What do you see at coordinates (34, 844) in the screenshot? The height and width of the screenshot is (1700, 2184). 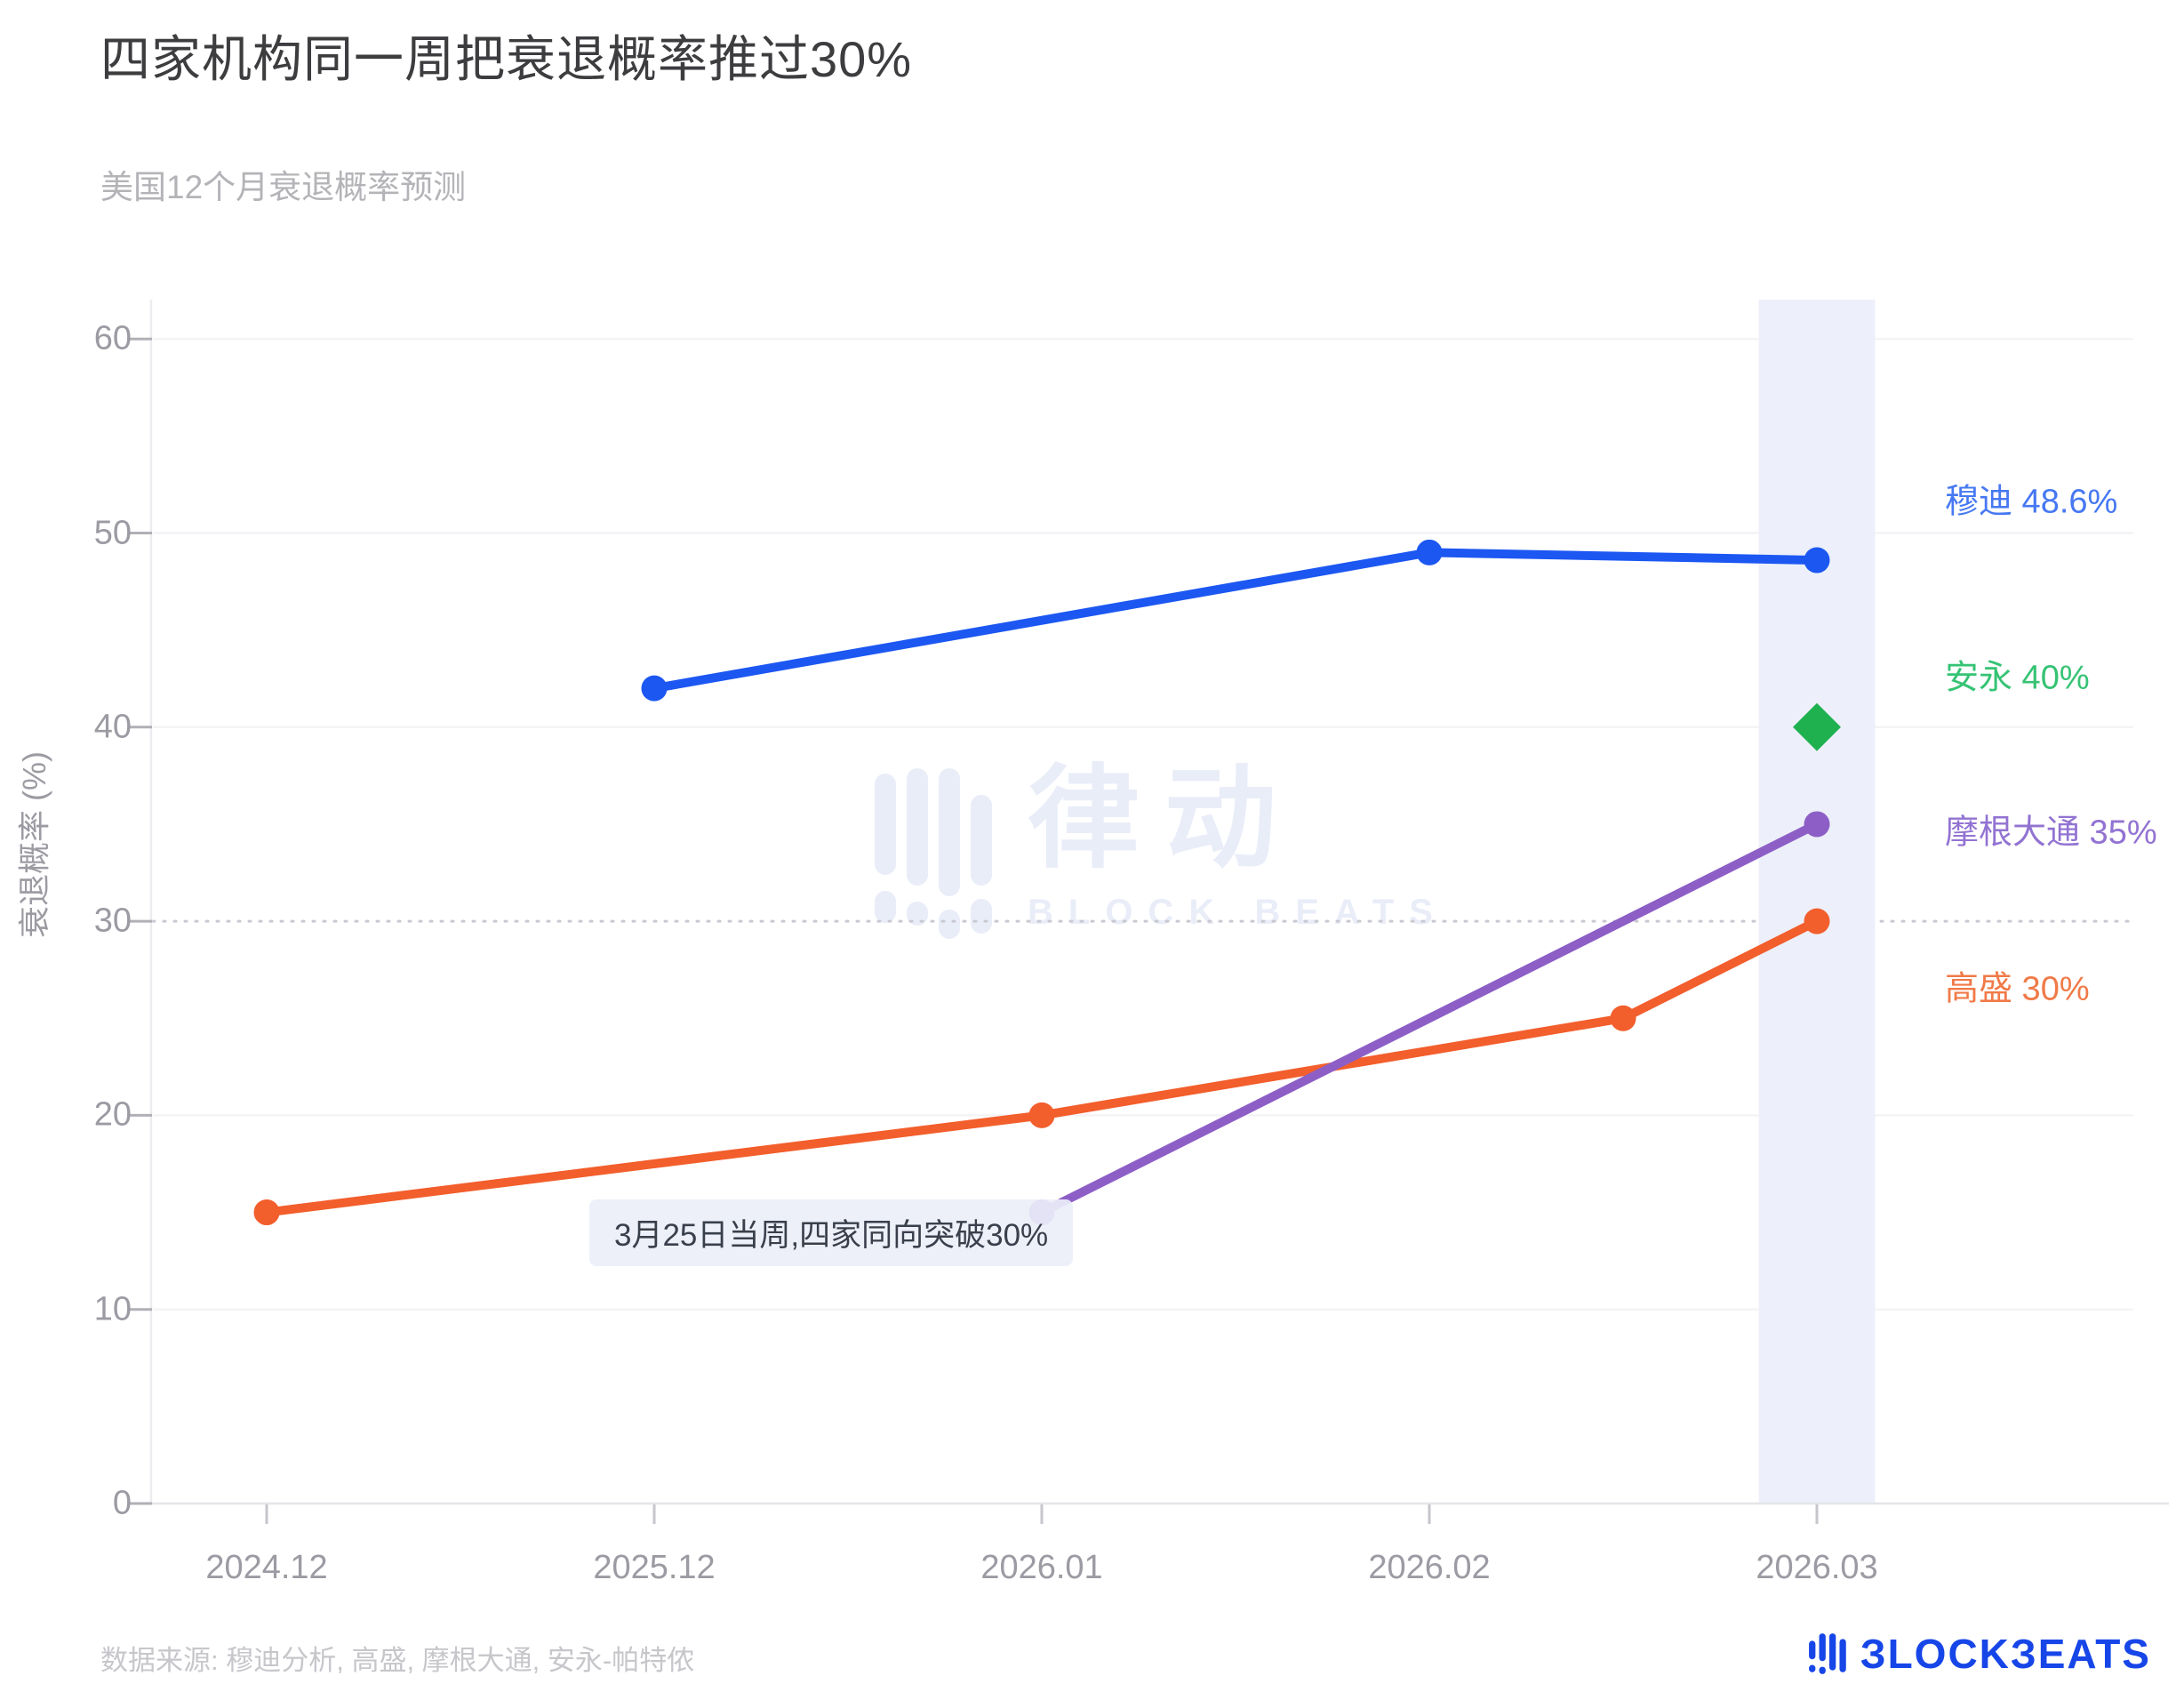 I see `y-axis-title: 衰退概率 (%)` at bounding box center [34, 844].